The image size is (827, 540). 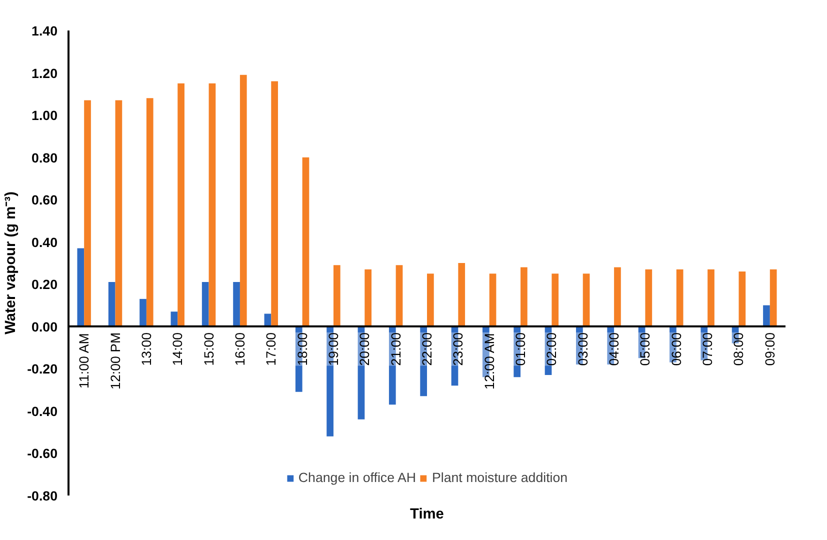 What do you see at coordinates (45, 31) in the screenshot?
I see `y-tick-label: 1.40` at bounding box center [45, 31].